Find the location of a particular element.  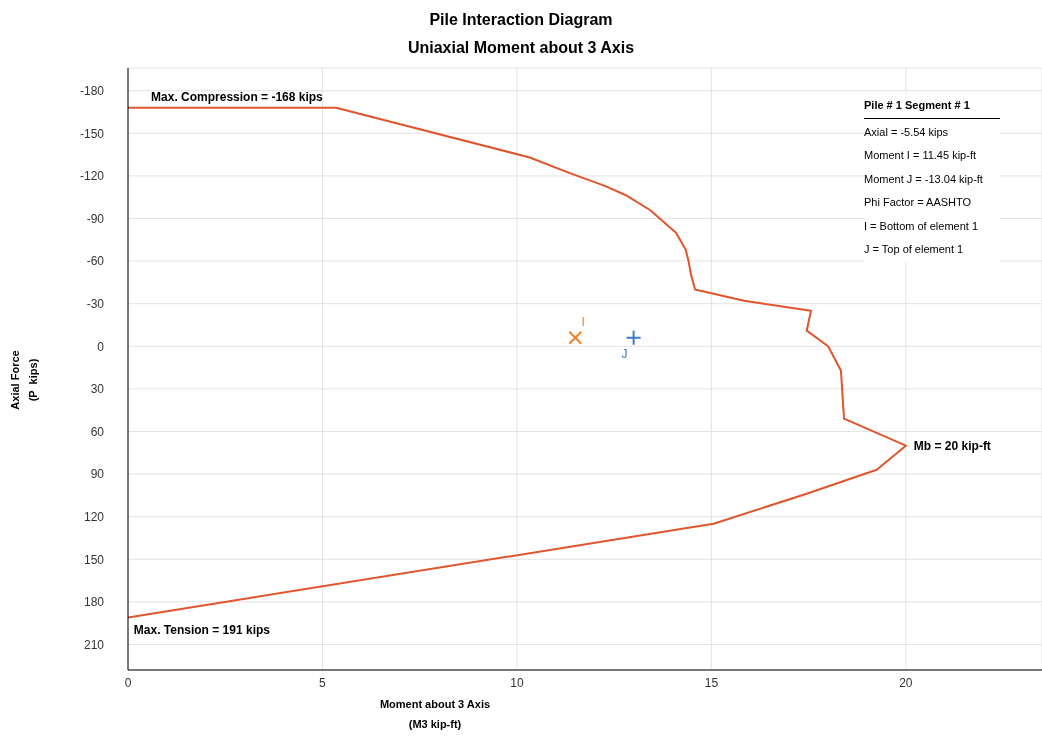

chart-title: Pile Interaction Diagram is located at coordinates (521, 20).